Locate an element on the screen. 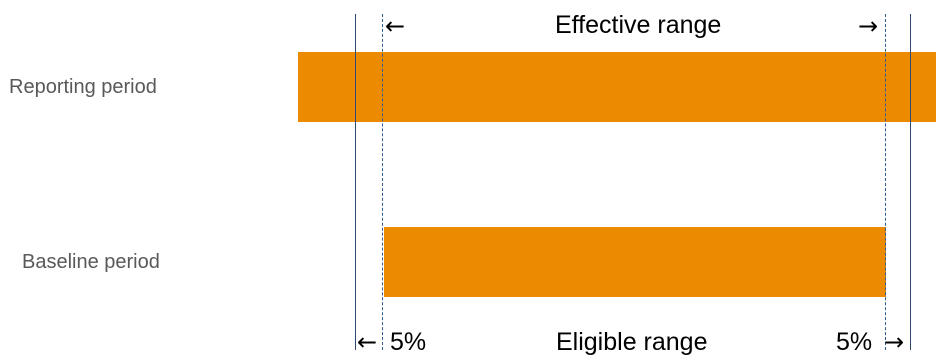 The image size is (936, 356). baseline-period-label: Baseline period is located at coordinates (91, 262).